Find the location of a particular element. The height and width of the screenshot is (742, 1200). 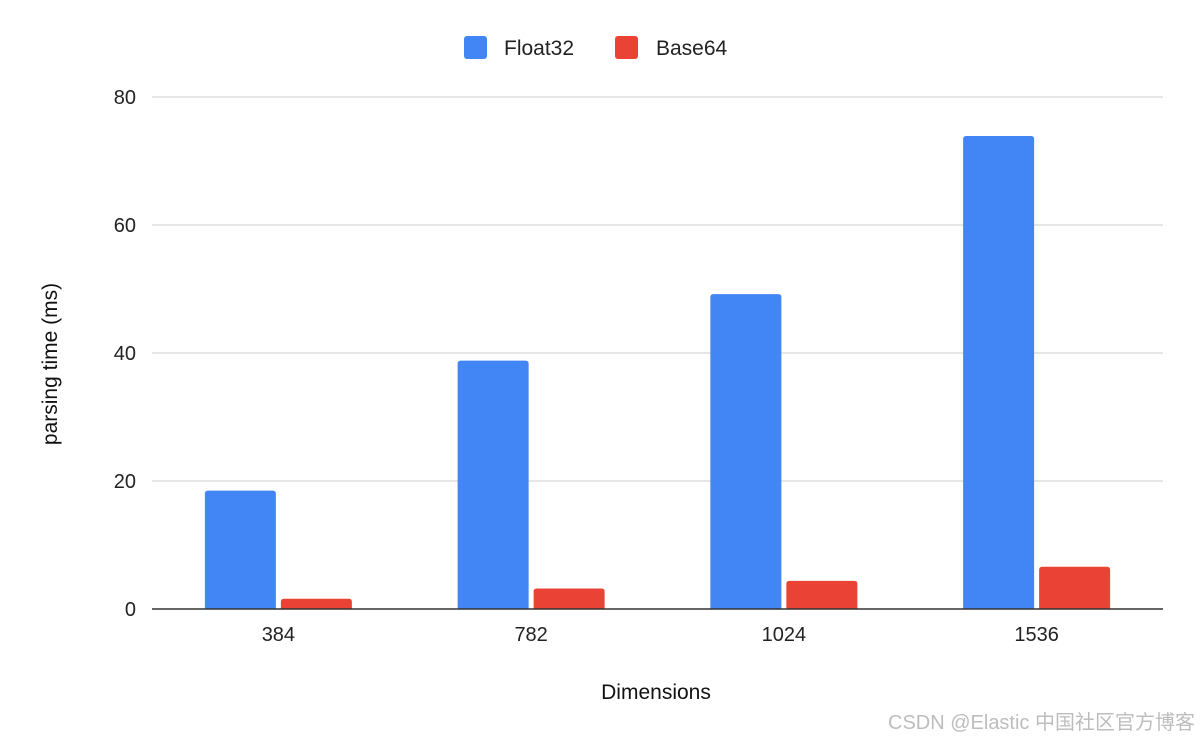

x-axis-title: Dimensions is located at coordinates (656, 692).